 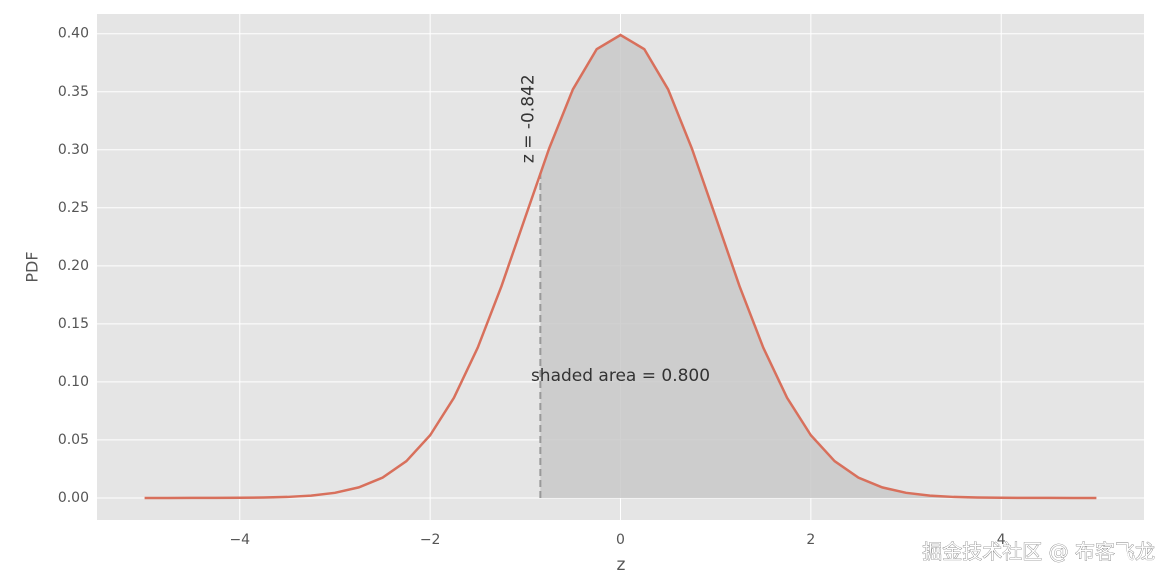 What do you see at coordinates (73, 440) in the screenshot?
I see `y-tick-label: 0.05` at bounding box center [73, 440].